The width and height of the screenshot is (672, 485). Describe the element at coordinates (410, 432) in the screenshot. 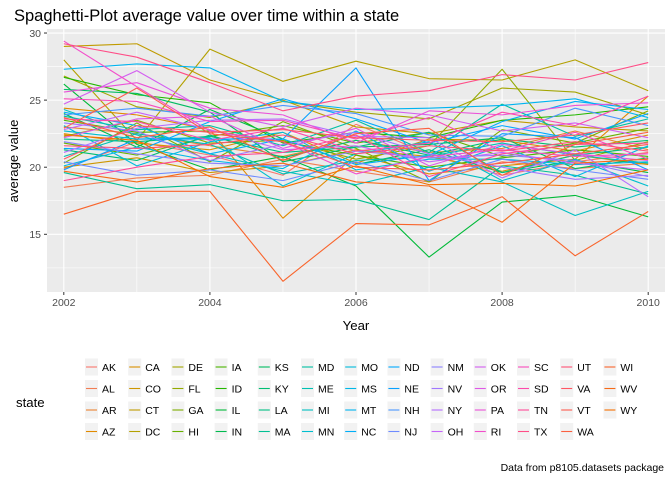

I see `legend-label-NJ: NJ` at that location.